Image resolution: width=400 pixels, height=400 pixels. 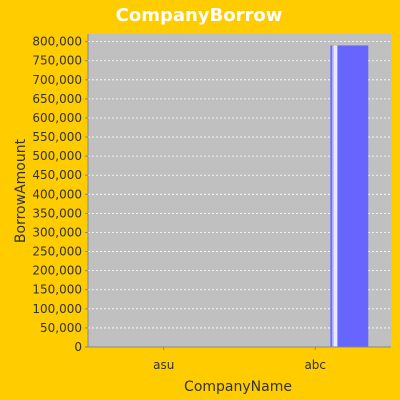 What do you see at coordinates (239, 359) in the screenshot?
I see `x-axis-ticks: asu abc` at bounding box center [239, 359].